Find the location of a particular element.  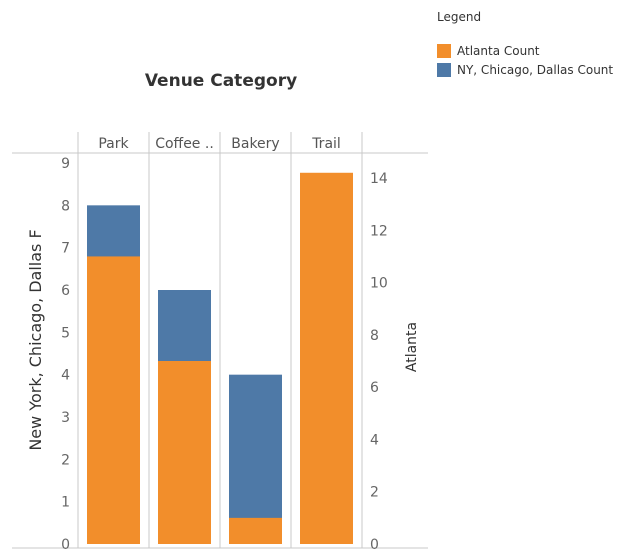

left-tick-label: 5 is located at coordinates (65, 333).